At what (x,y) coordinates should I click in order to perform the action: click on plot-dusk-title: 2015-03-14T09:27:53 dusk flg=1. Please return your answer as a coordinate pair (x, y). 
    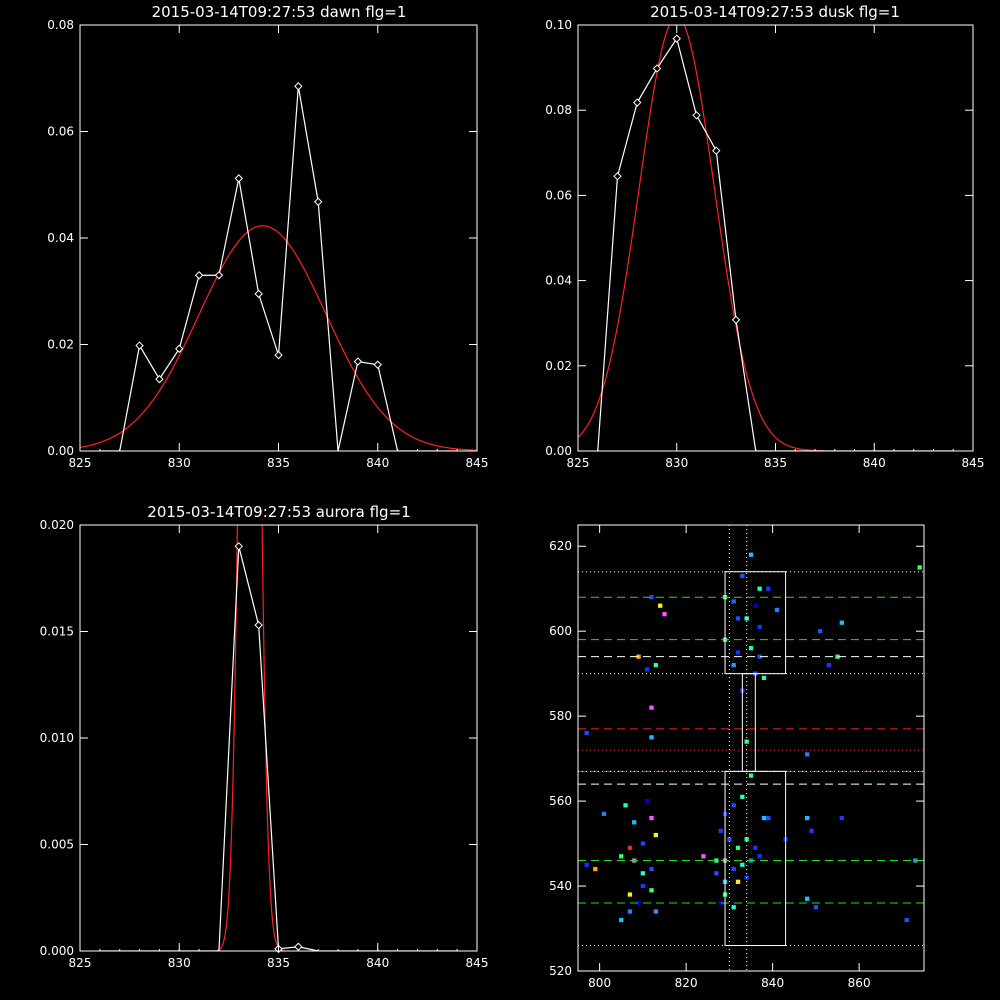
    Looking at the image, I should click on (775, 12).